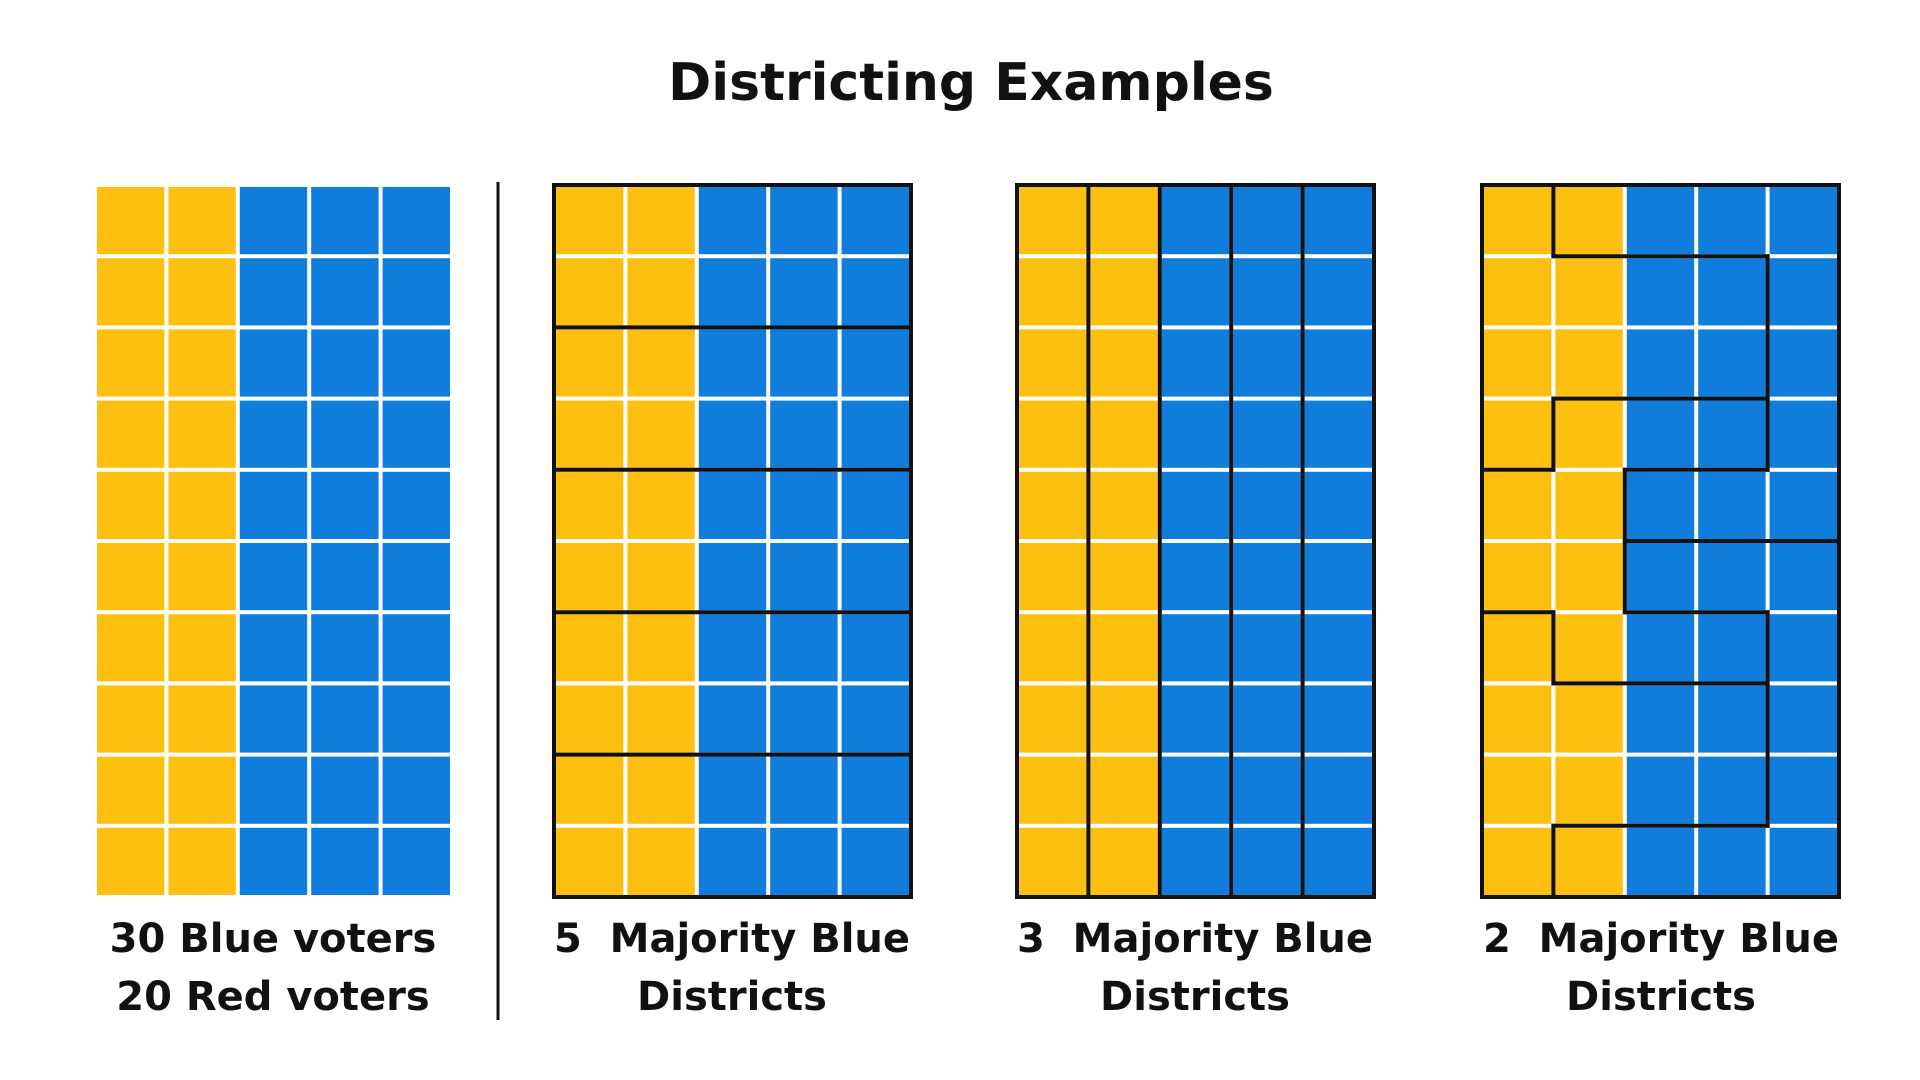 The image size is (1920, 1080). What do you see at coordinates (272, 997) in the screenshot?
I see `caption: 20 Red voters` at bounding box center [272, 997].